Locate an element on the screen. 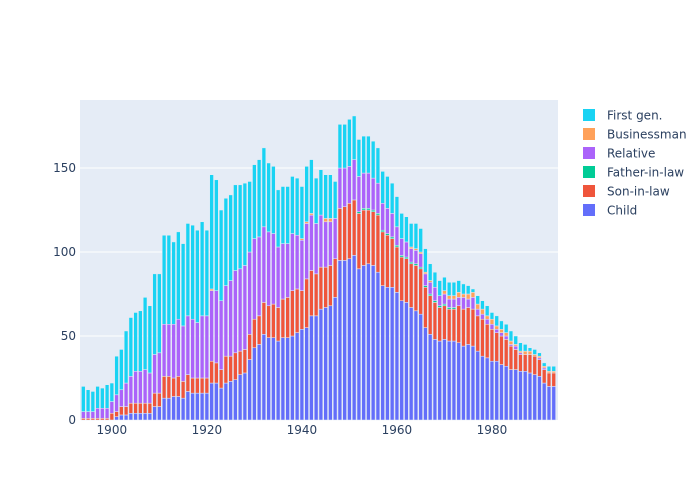  bar-relative-1942 is located at coordinates (311, 242).